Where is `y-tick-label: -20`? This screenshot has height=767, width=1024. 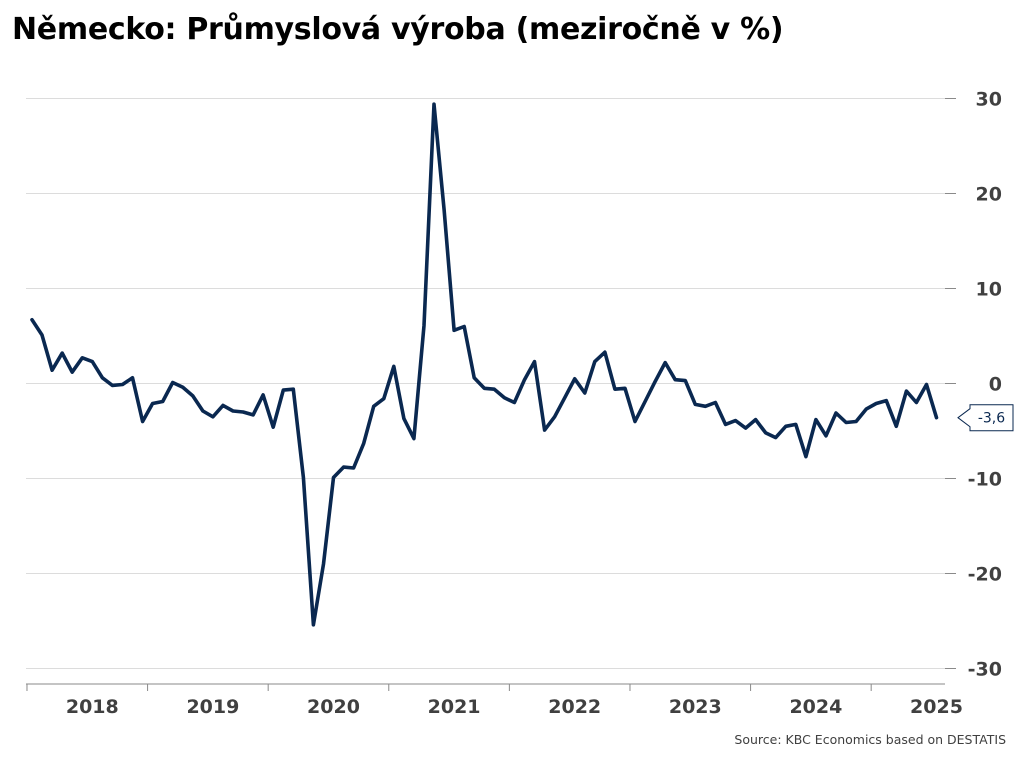
y-tick-label: -20 is located at coordinates (985, 575).